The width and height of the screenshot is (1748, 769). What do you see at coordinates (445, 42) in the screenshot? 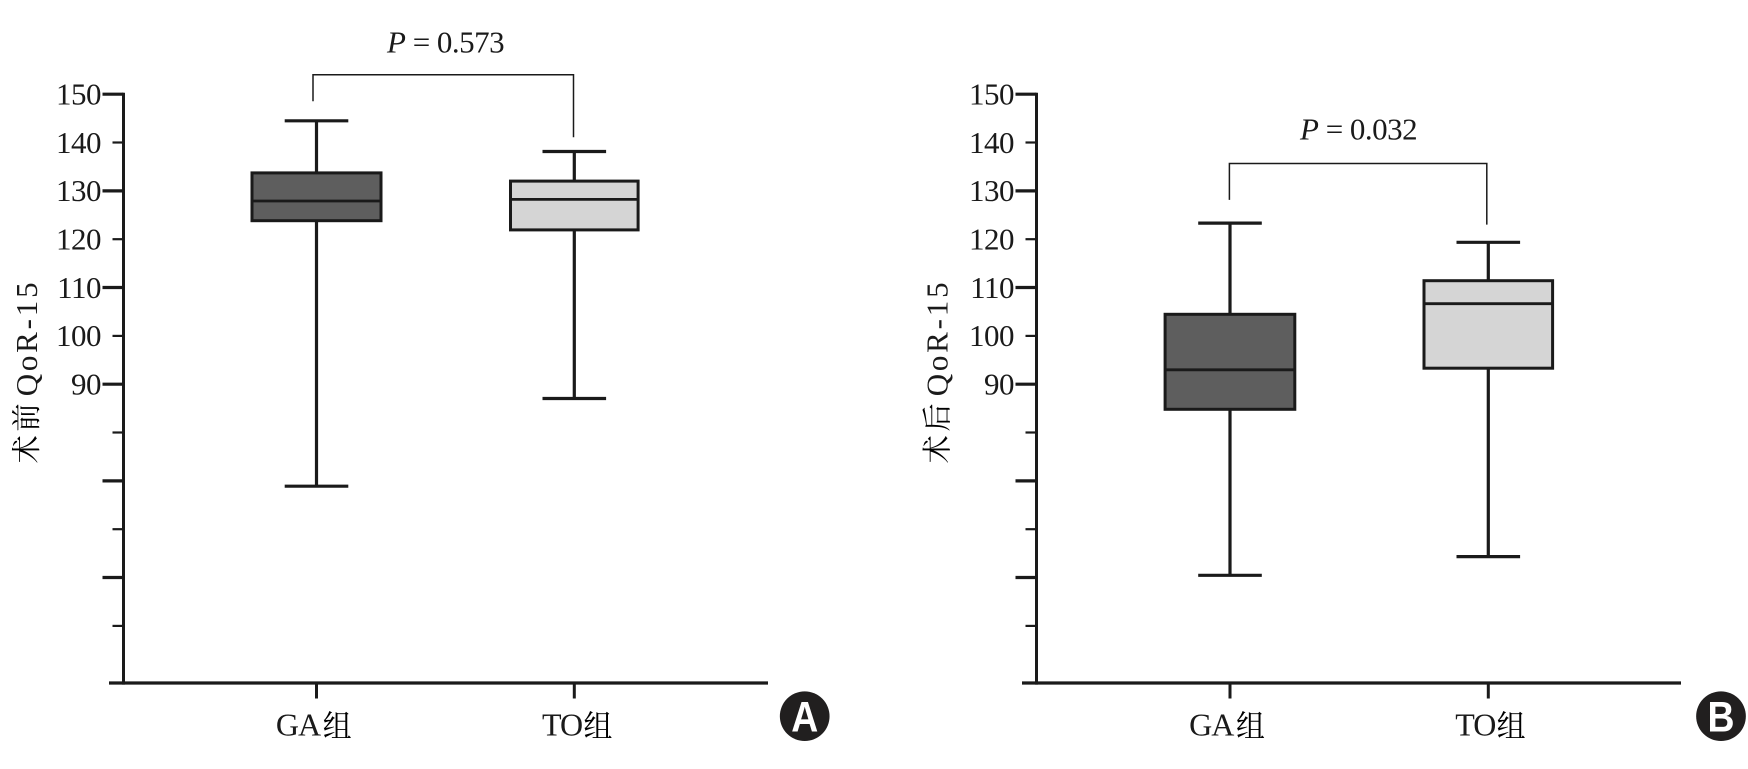
I see `svg-text: P = 0.573` at bounding box center [445, 42].